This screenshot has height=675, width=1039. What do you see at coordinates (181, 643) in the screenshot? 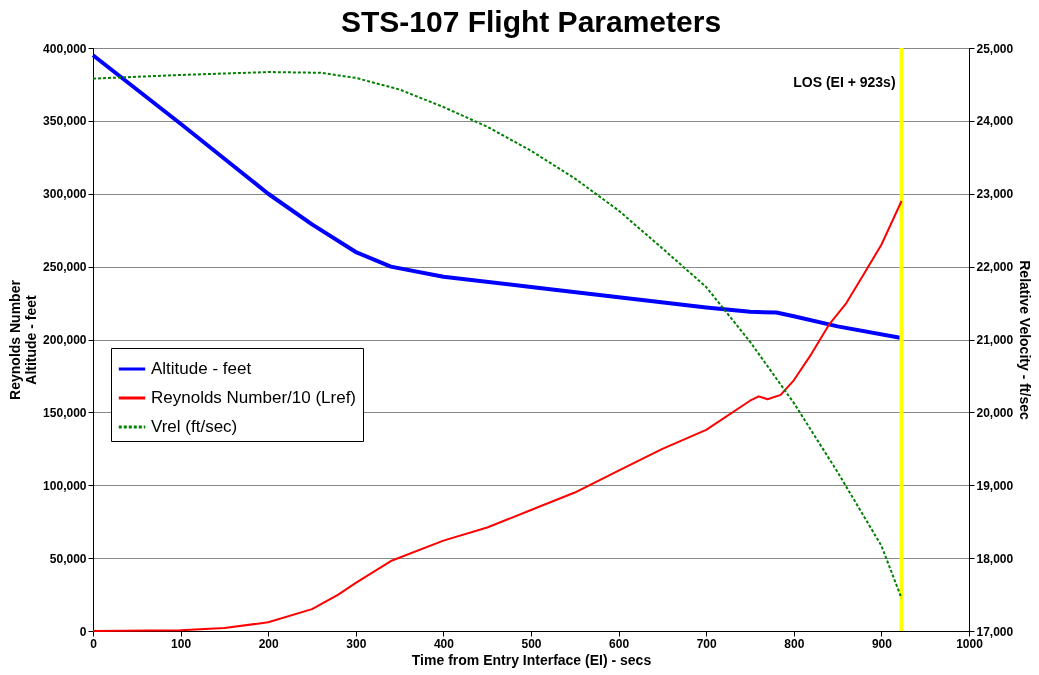
I see `x-tick-label: 100` at bounding box center [181, 643].